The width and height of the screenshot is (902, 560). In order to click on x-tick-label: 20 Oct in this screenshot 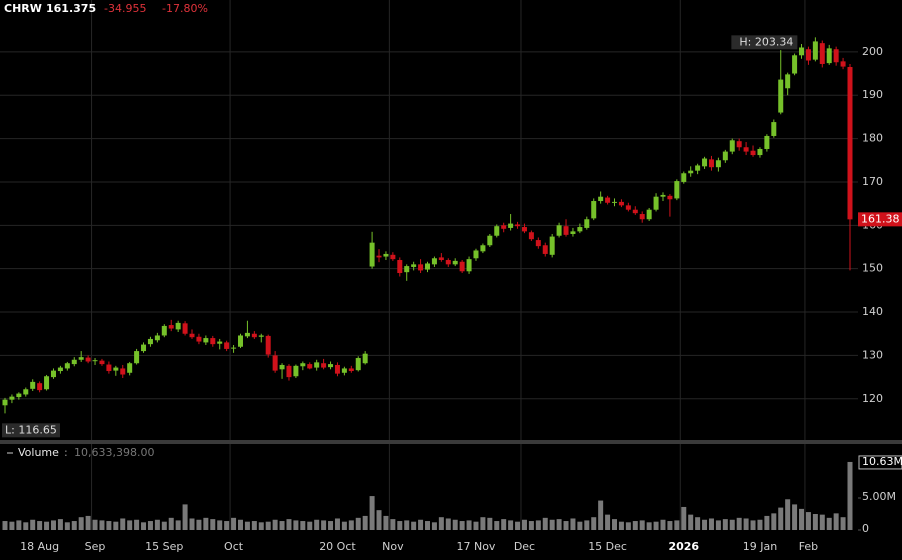, I will do `click(337, 546)`.